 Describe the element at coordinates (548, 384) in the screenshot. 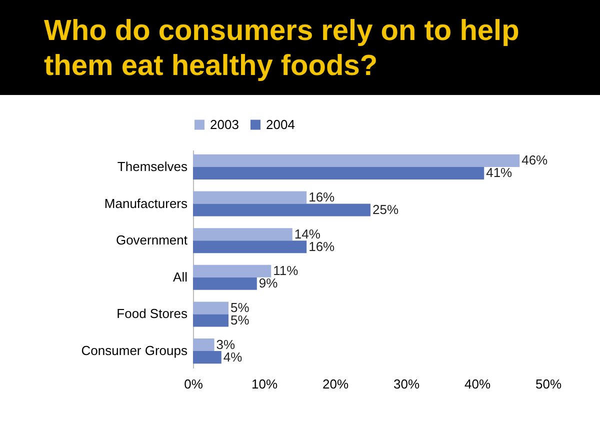

I see `x-tick-label: 50%` at that location.